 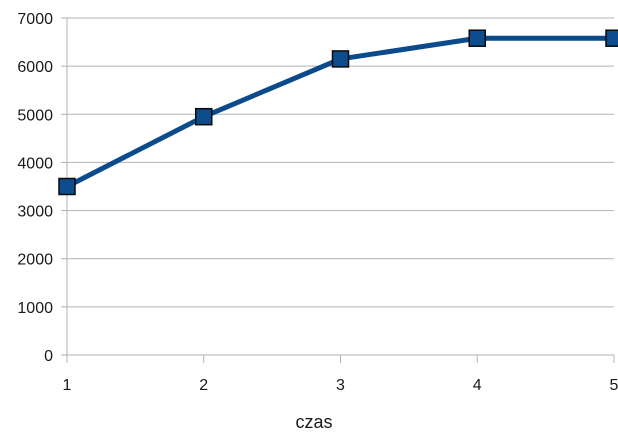 I want to click on x-tick-label: 2, so click(x=203, y=385).